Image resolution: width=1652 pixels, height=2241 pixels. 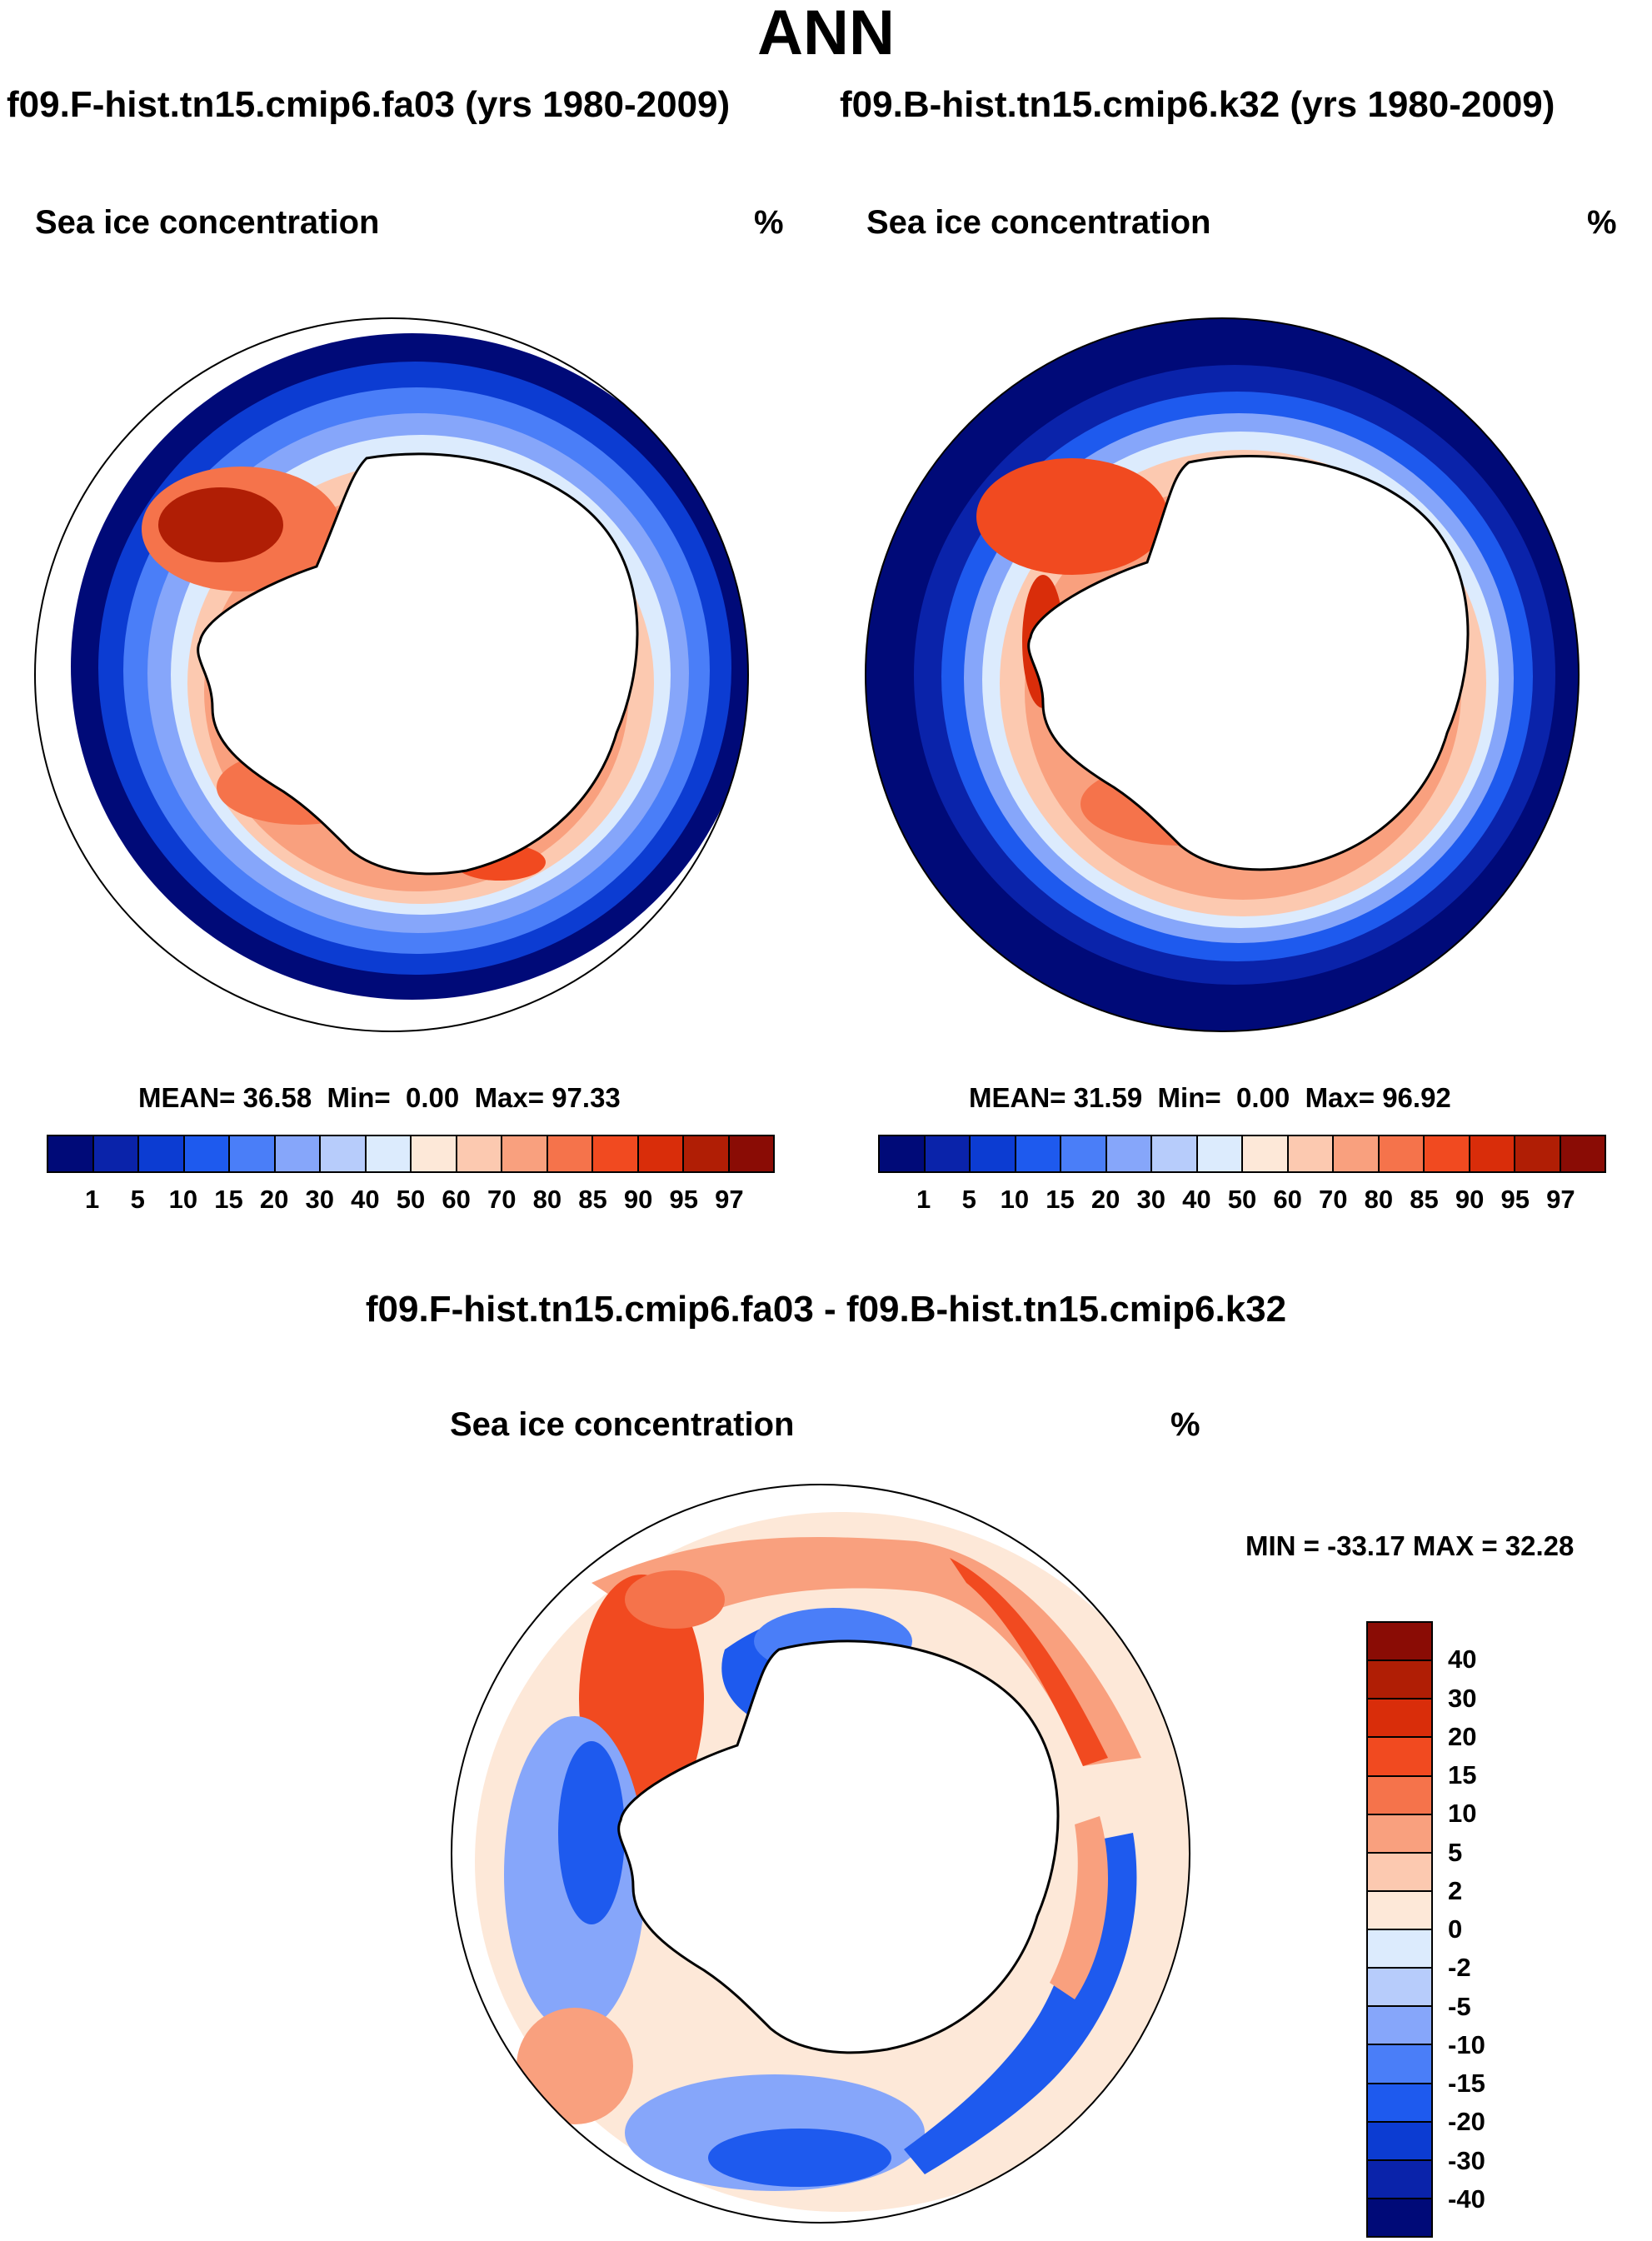 I want to click on diff-colorbar-tick-label: 10, so click(x=1463, y=1814).